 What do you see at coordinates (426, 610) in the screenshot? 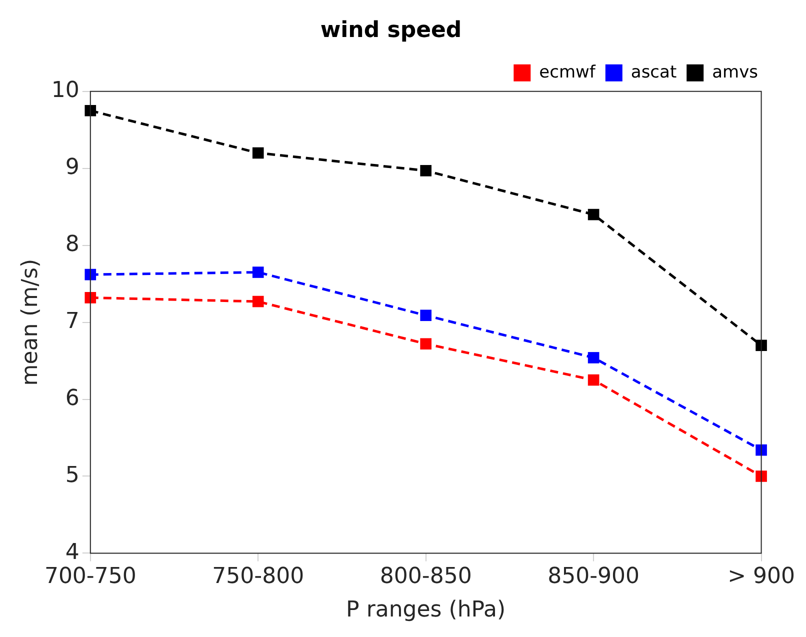
I see `x-axis-title: P ranges (hPa)` at bounding box center [426, 610].